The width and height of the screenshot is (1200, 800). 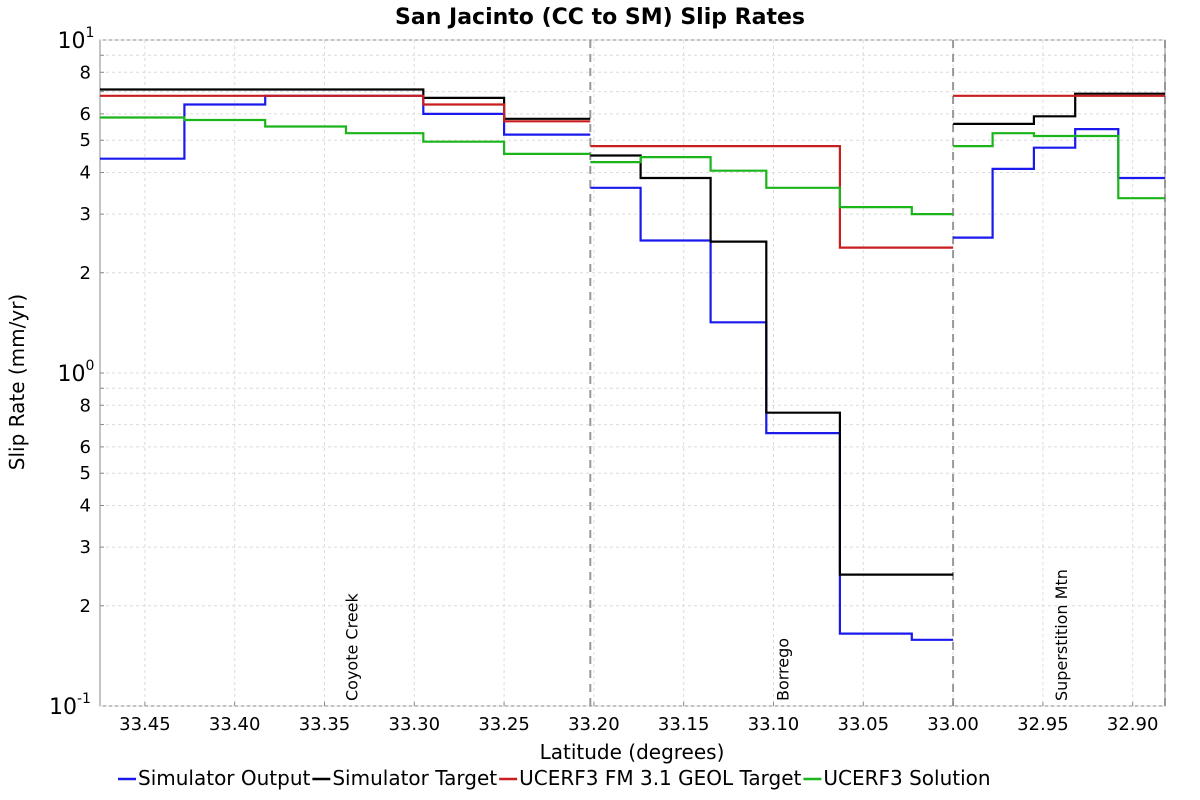 What do you see at coordinates (414, 778) in the screenshot?
I see `legend-entry: Simulator Target` at bounding box center [414, 778].